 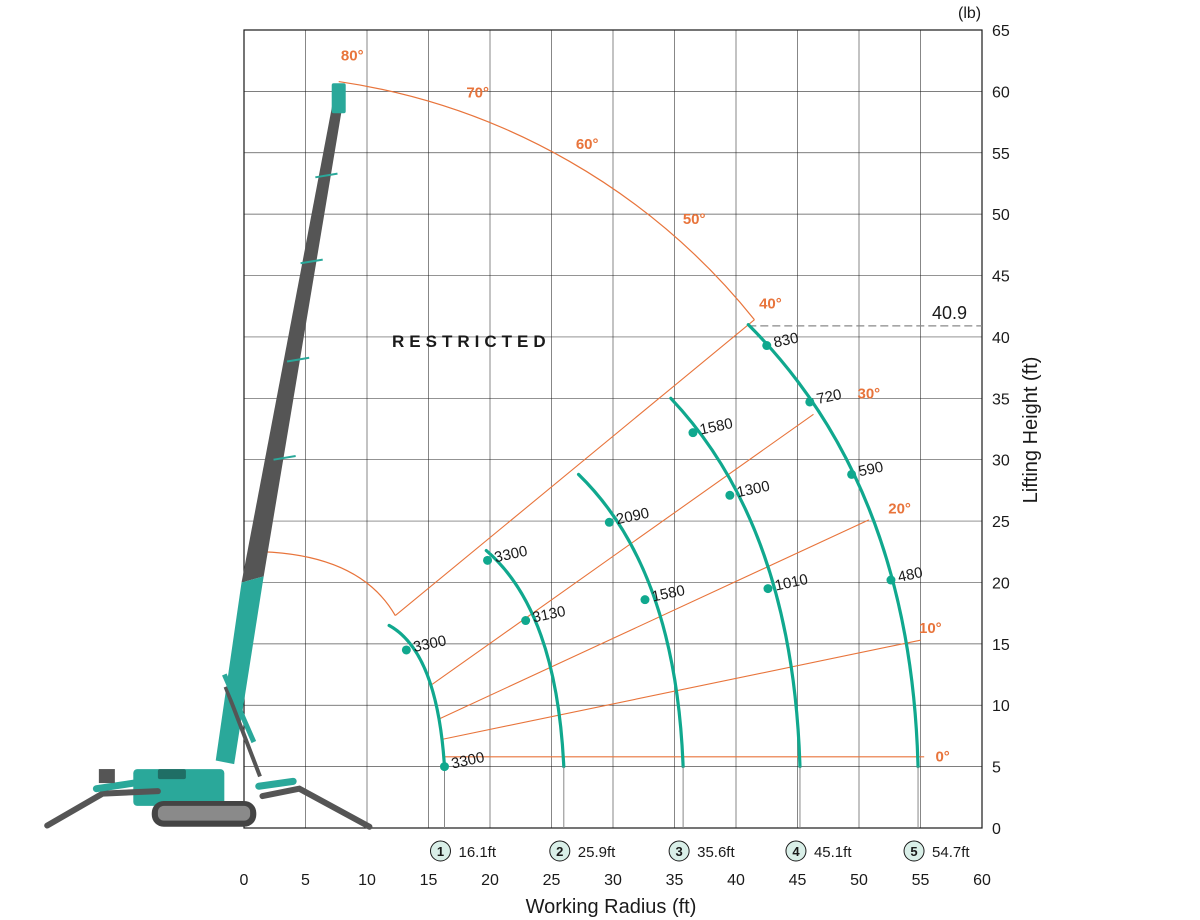 I want to click on load-value-label: 720, so click(x=829, y=397).